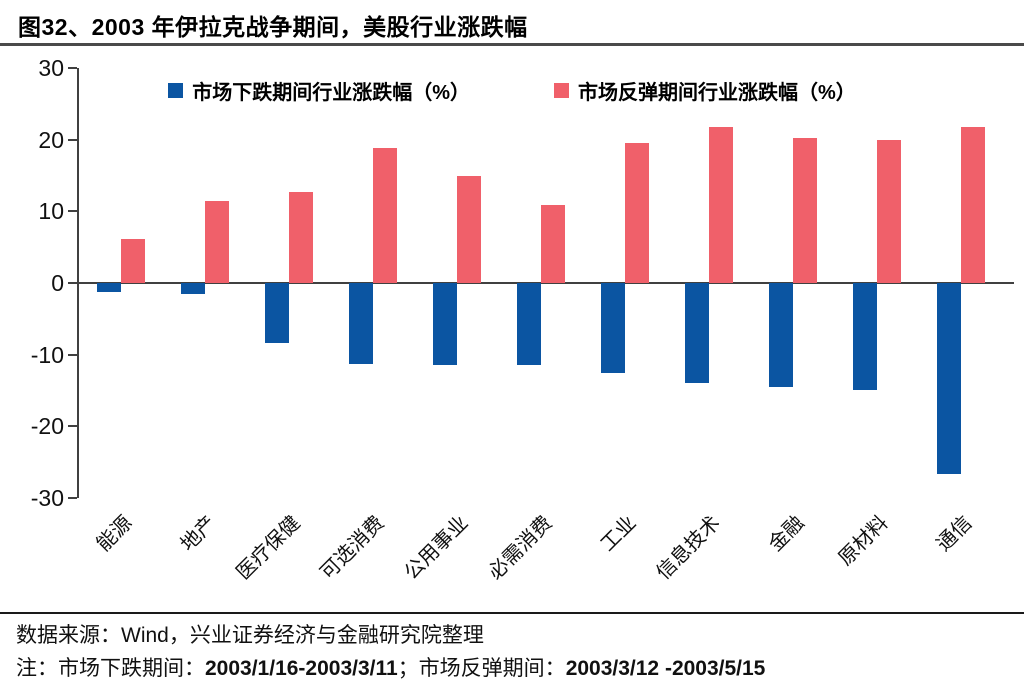 This screenshot has height=688, width=1024. I want to click on legend-label: 市场下跌期间行业涨跌幅（%）, so click(331, 93).